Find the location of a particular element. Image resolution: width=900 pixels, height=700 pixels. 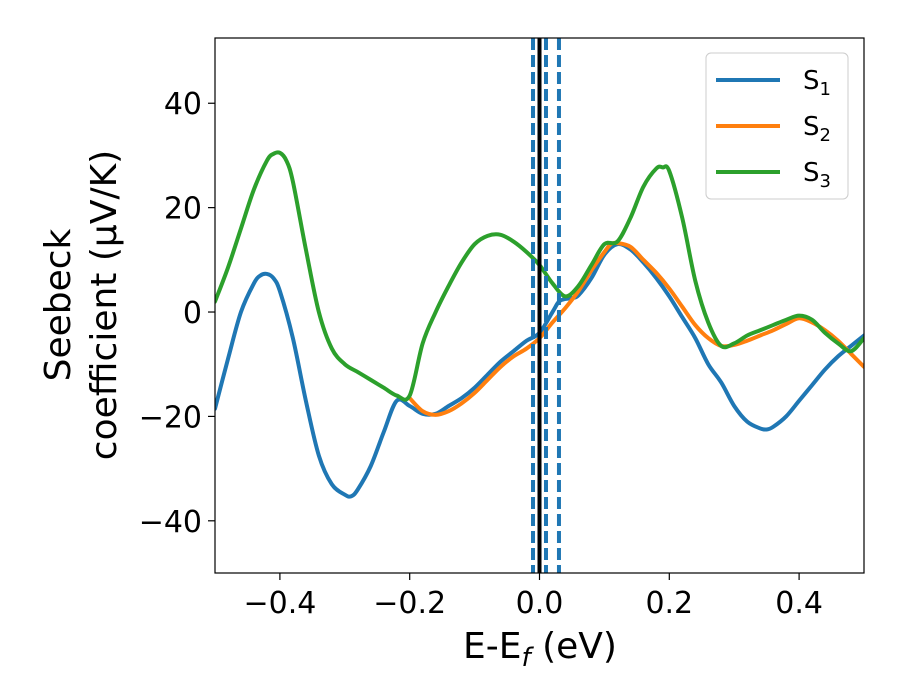

legend-label-s1: S1 is located at coordinates (817, 83).